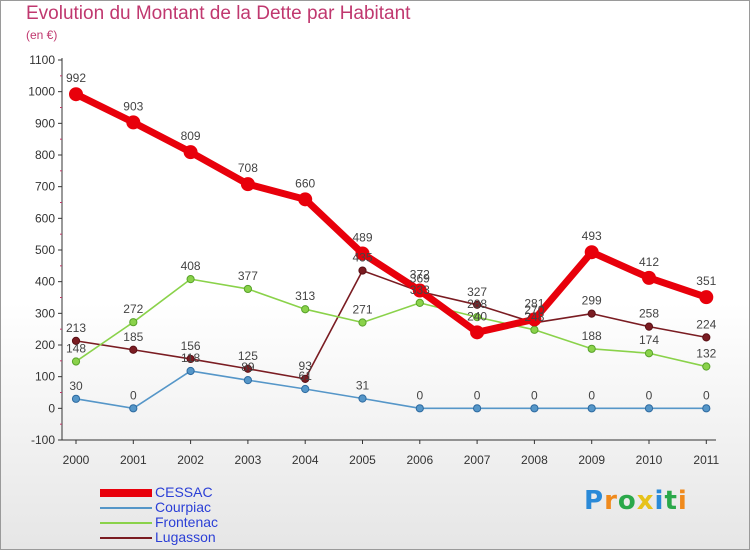  Describe the element at coordinates (649, 262) in the screenshot. I see `data-label: 412` at that location.